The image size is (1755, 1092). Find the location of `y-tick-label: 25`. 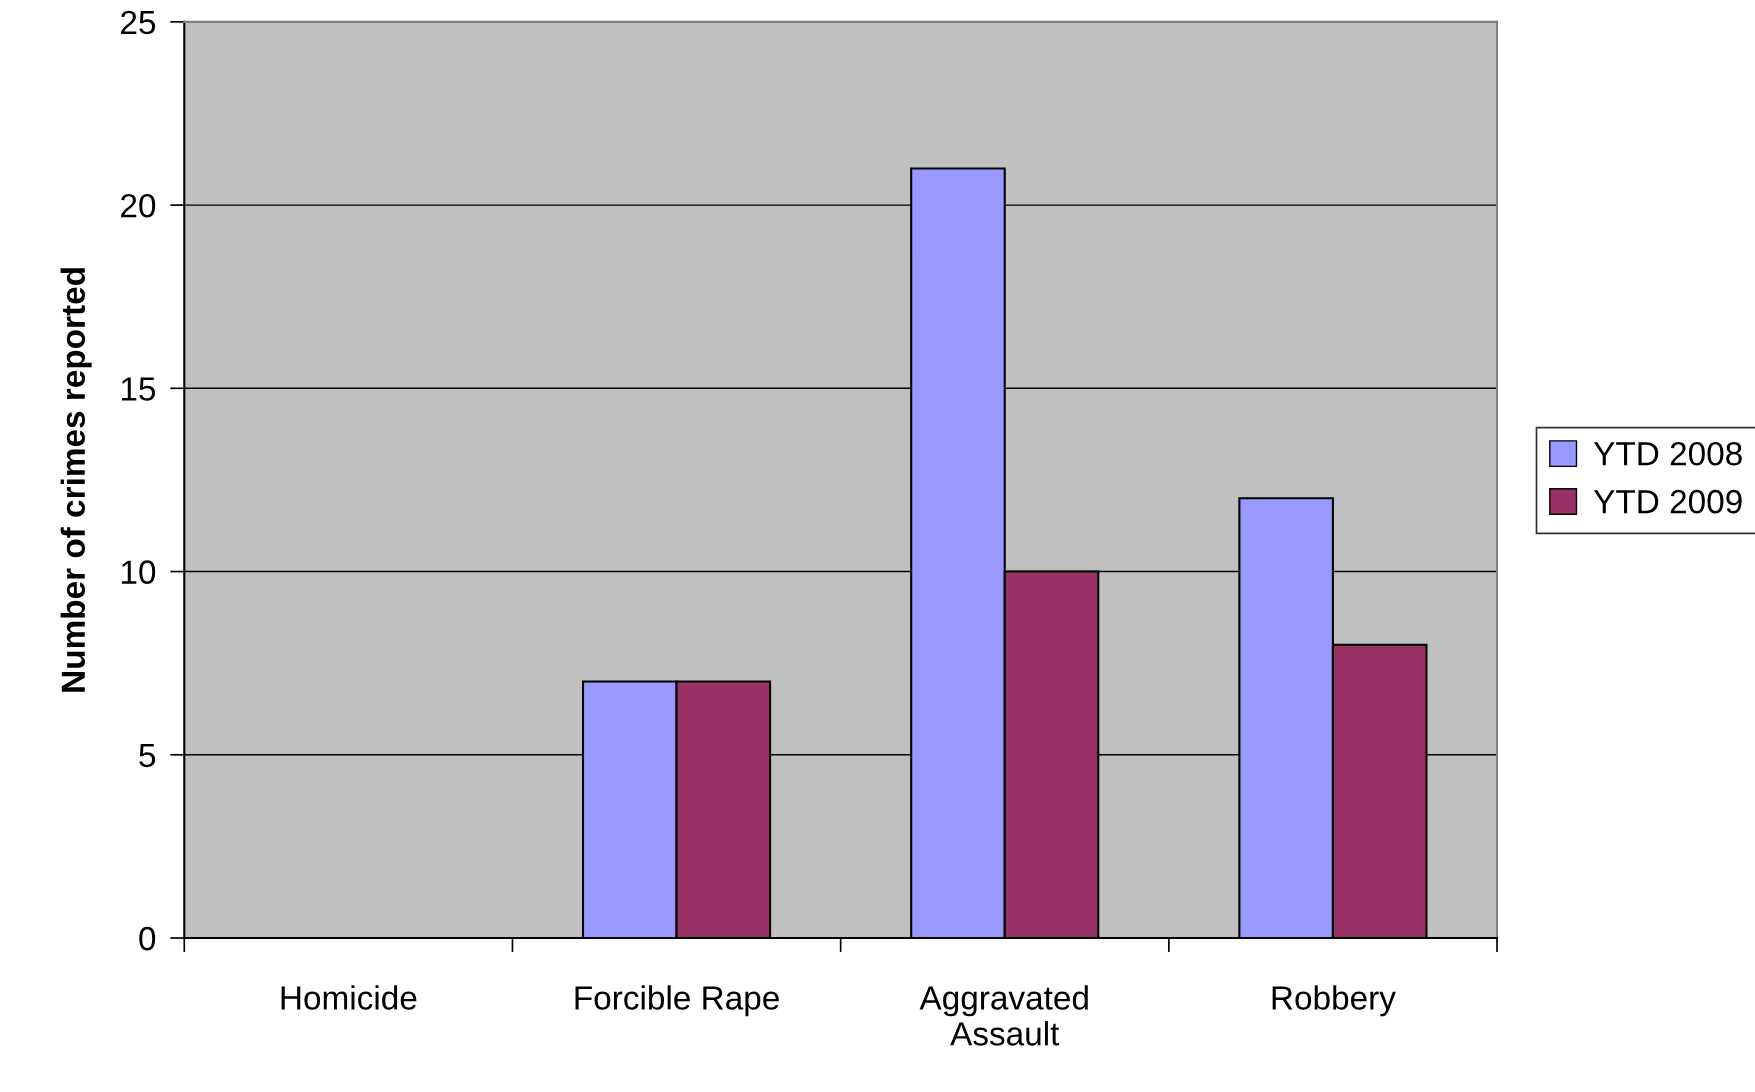

y-tick-label: 25 is located at coordinates (138, 22).